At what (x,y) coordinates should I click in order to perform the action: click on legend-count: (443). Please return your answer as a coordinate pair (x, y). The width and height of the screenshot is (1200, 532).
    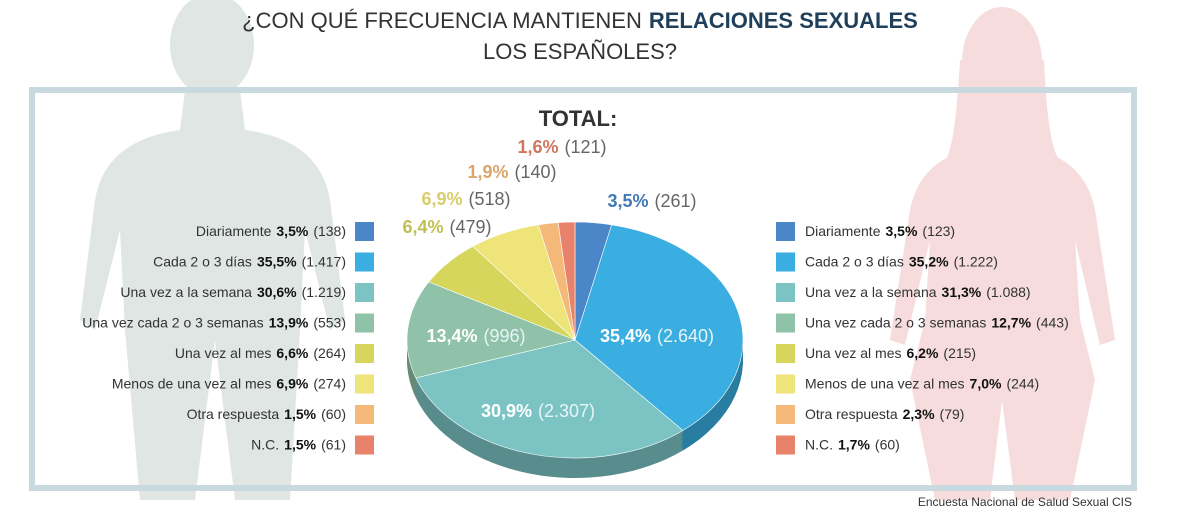
    Looking at the image, I should click on (1052, 322).